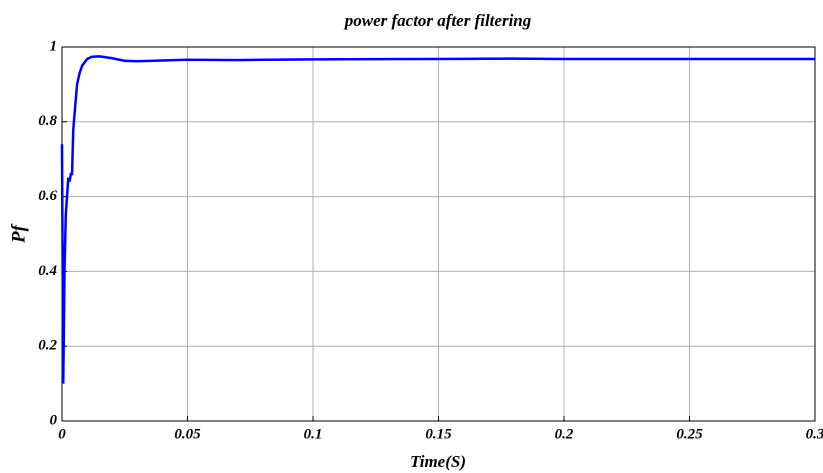 This screenshot has height=473, width=823. Describe the element at coordinates (438, 461) in the screenshot. I see `x-axis-label: Time(S)` at that location.